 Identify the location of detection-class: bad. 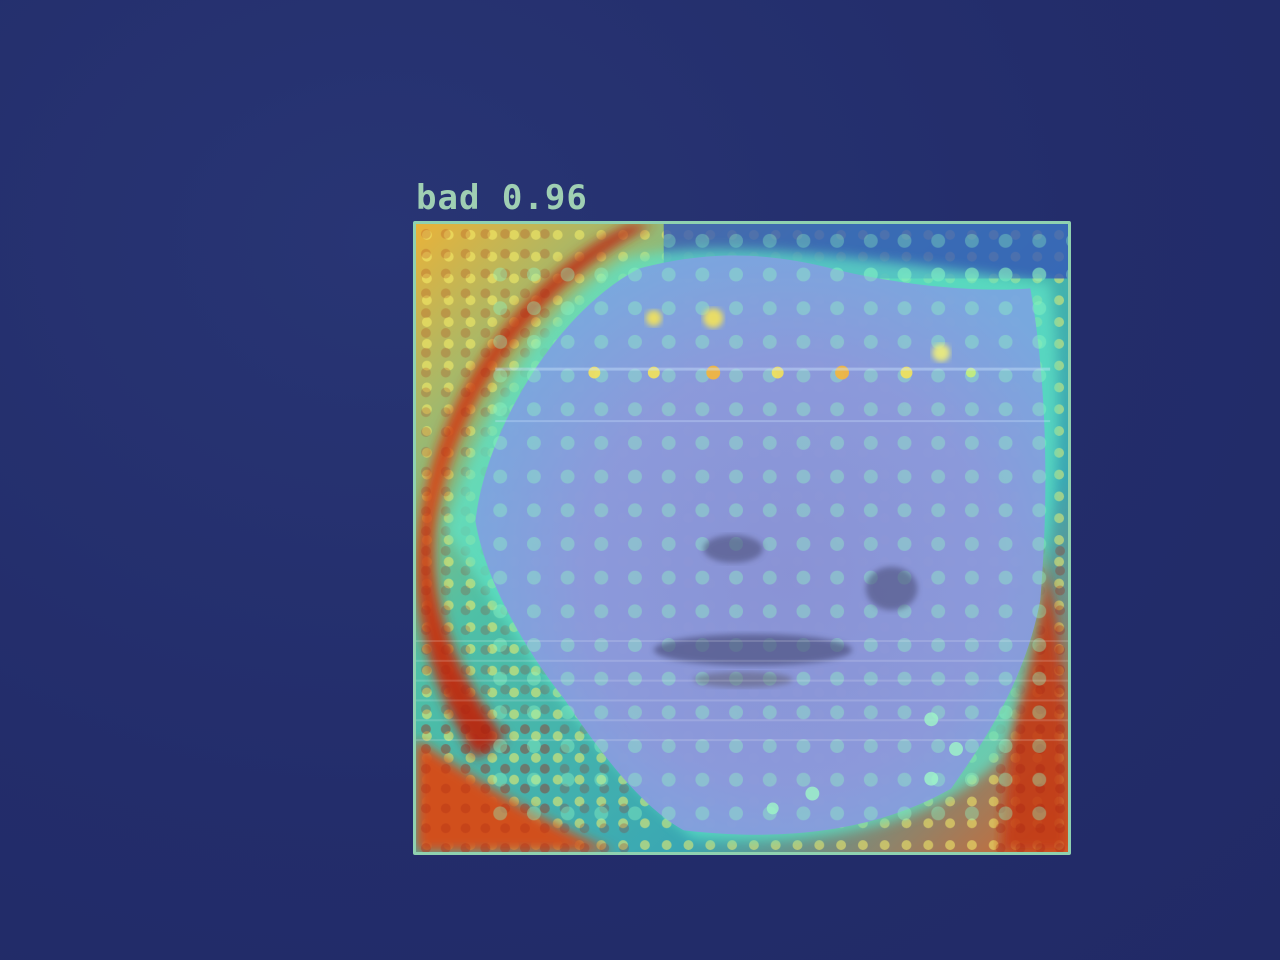
(448, 198).